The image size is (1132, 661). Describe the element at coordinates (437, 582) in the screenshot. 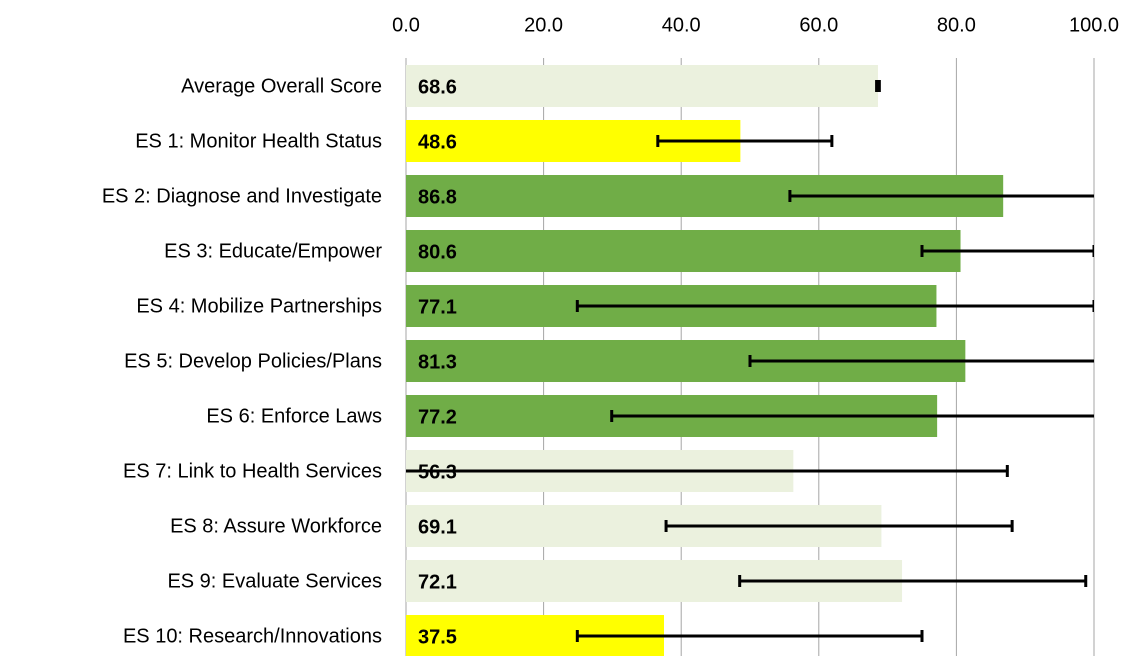

I see `value-label: 72.1` at that location.